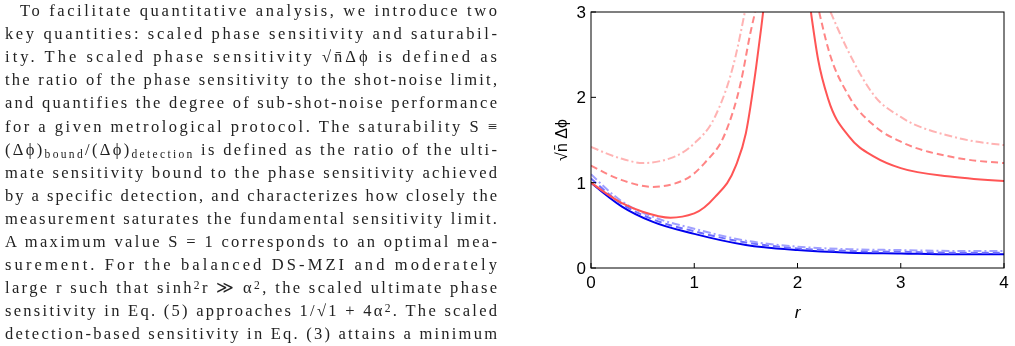  I want to click on text: the ratio of the phase sensitivity to the shot-noise limit,, so click(251, 80).